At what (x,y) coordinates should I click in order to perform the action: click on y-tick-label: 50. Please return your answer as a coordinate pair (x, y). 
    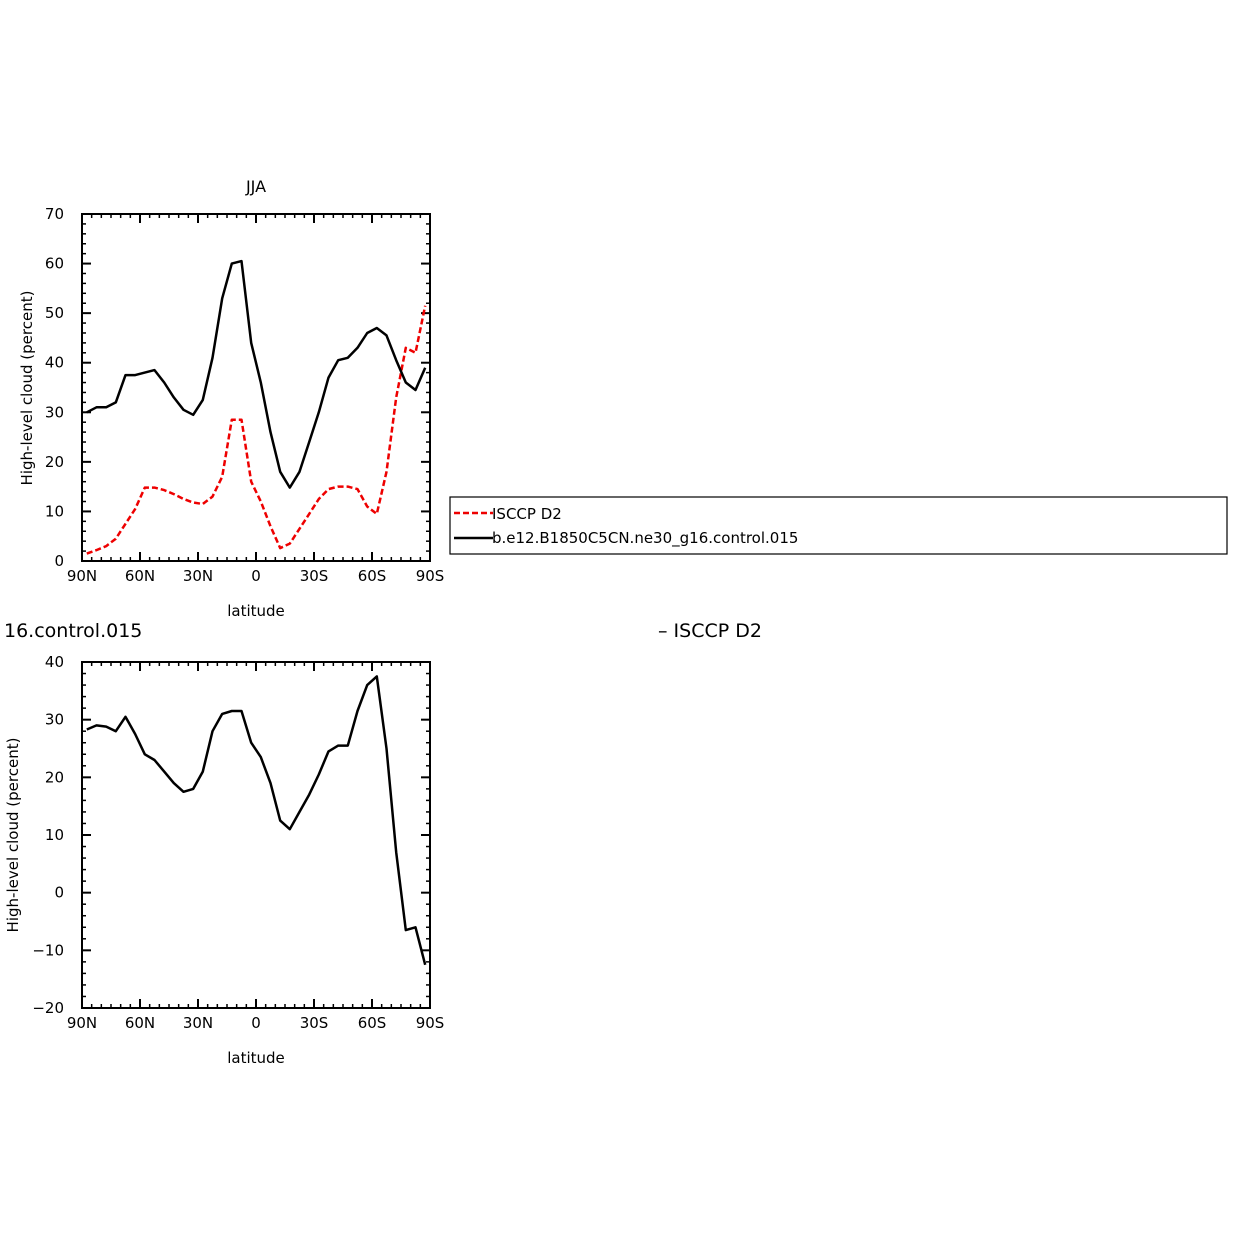
    Looking at the image, I should click on (54, 313).